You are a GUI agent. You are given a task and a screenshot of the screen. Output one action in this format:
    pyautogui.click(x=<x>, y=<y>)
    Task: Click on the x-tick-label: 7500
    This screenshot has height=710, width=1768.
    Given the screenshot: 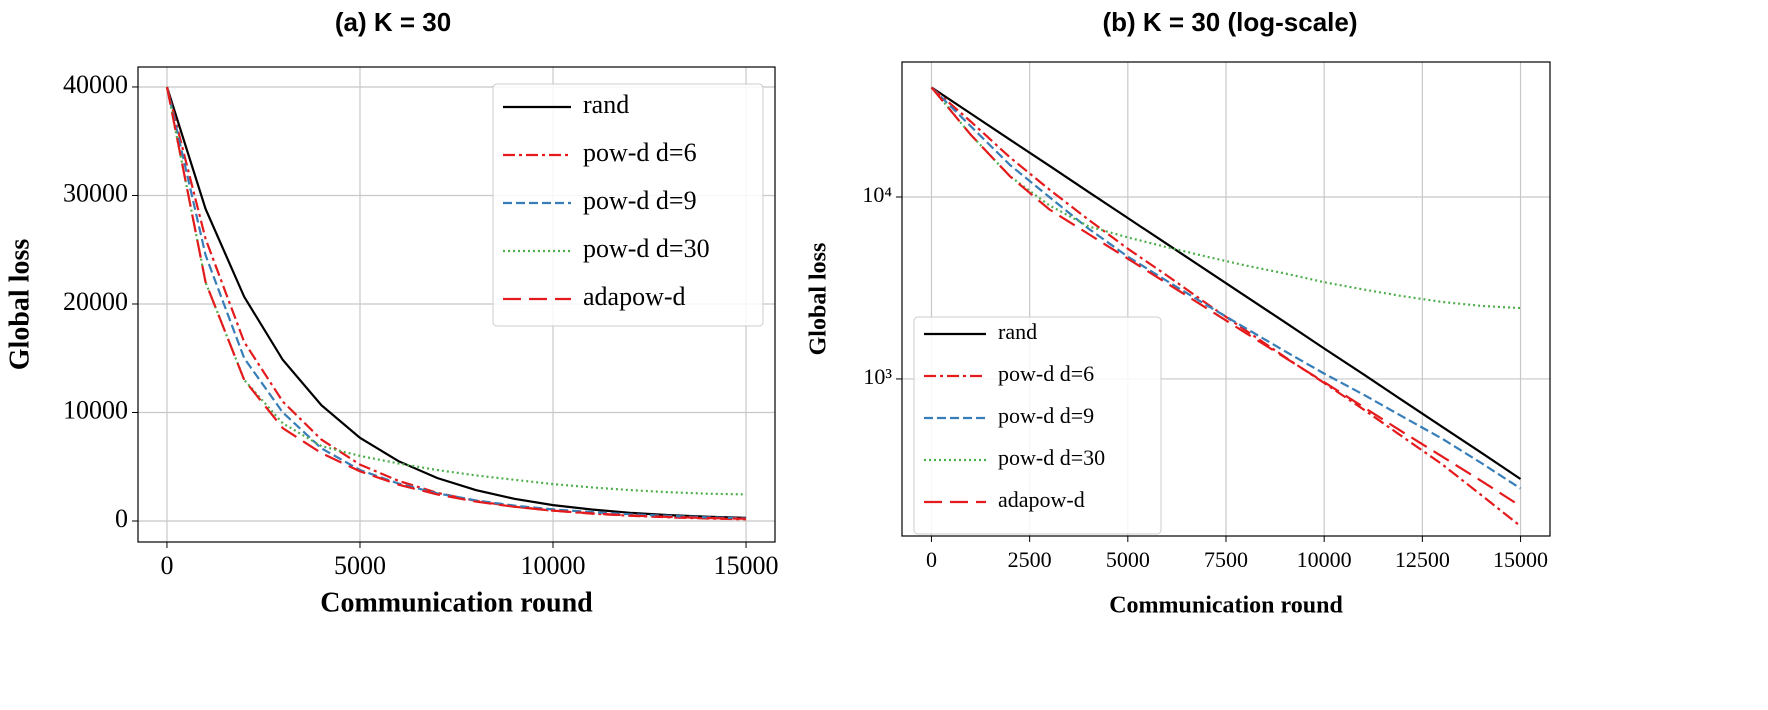 What is the action you would take?
    pyautogui.click(x=1226, y=559)
    